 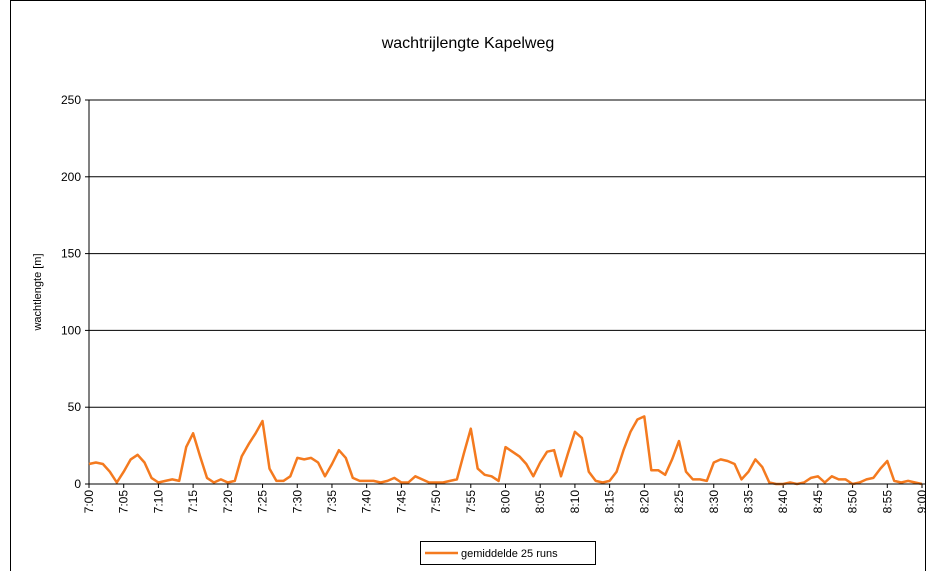 What do you see at coordinates (471, 502) in the screenshot?
I see `x-tick-label: 7:55` at bounding box center [471, 502].